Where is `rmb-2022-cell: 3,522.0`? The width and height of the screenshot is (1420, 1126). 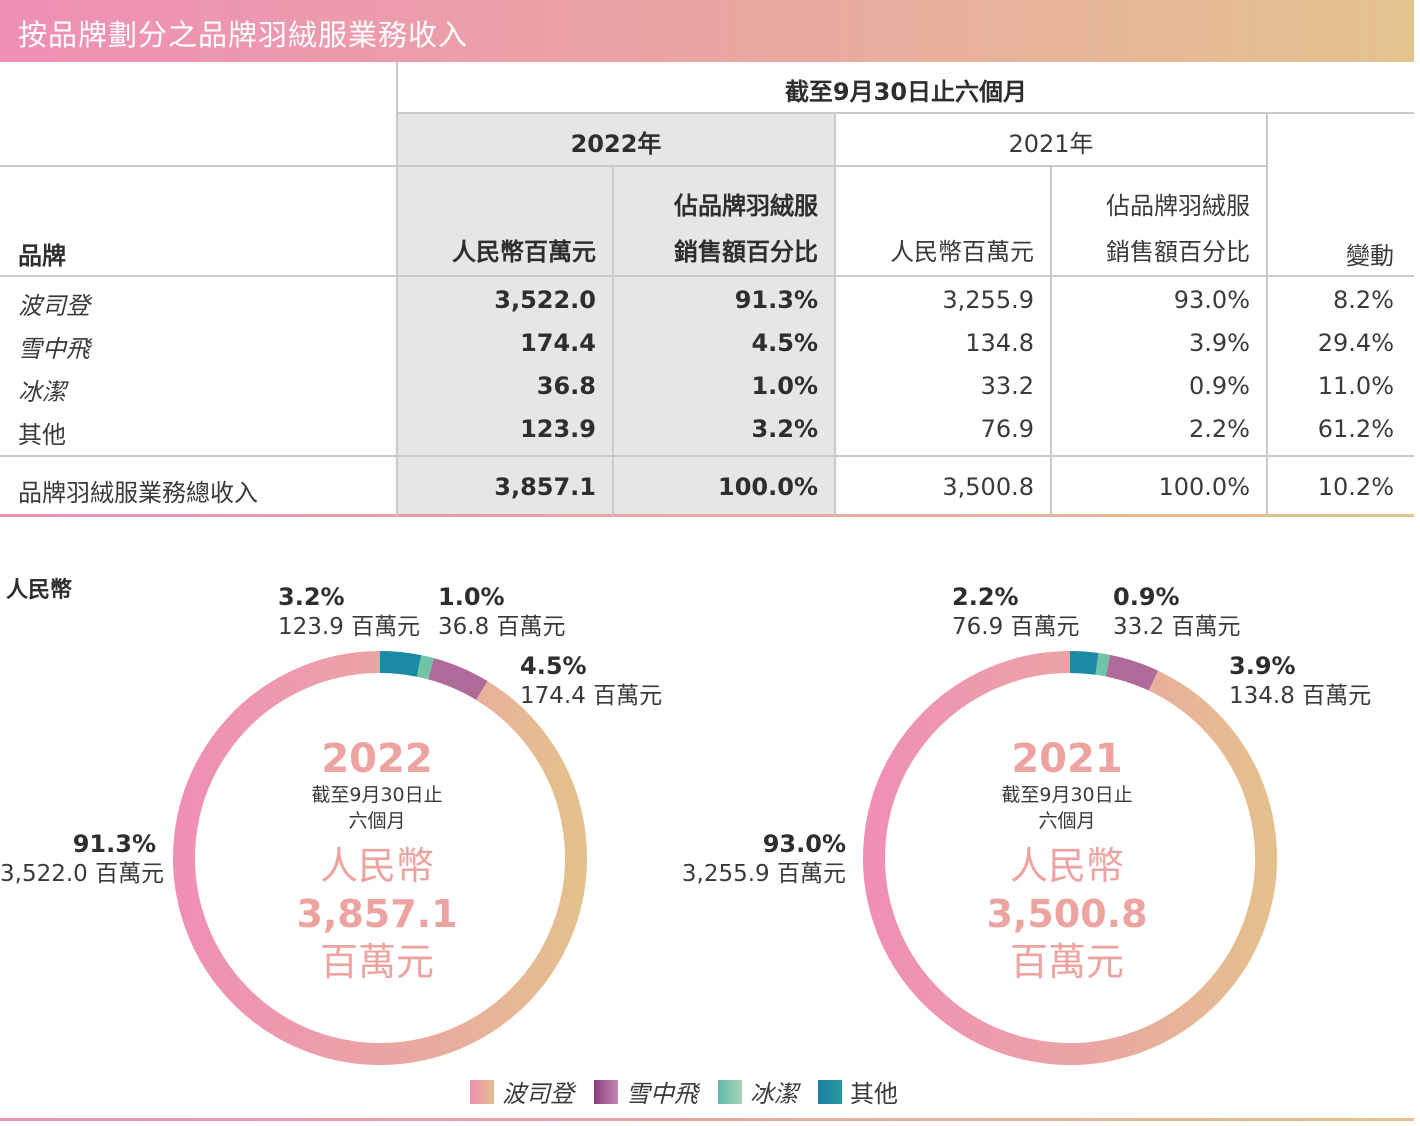 rmb-2022-cell: 3,522.0 is located at coordinates (545, 300).